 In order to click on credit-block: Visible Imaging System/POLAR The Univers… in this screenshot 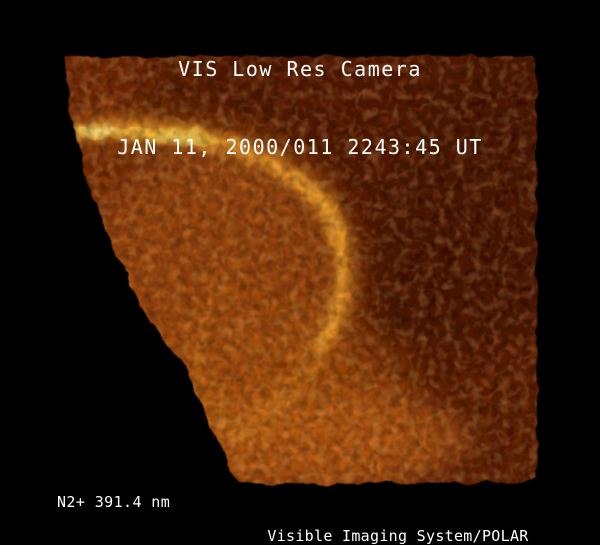, I will do `click(398, 519)`.